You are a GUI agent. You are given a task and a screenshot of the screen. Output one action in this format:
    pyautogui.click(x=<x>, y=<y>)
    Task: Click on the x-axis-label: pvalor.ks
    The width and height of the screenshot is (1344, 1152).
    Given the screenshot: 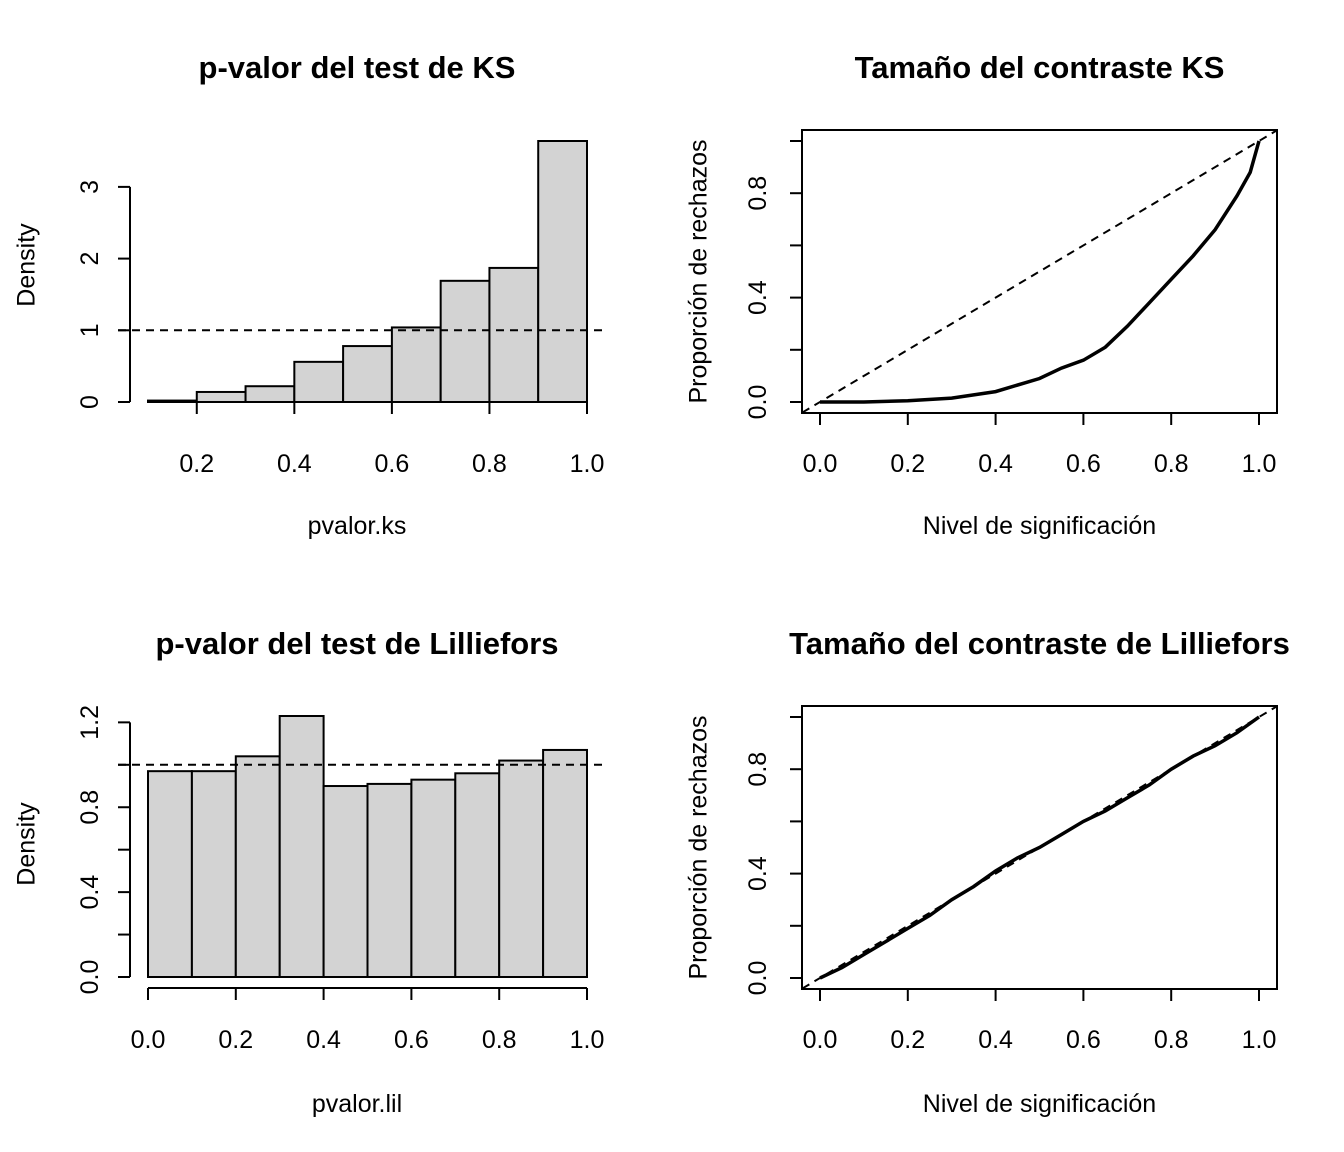 What is the action you would take?
    pyautogui.click(x=357, y=526)
    